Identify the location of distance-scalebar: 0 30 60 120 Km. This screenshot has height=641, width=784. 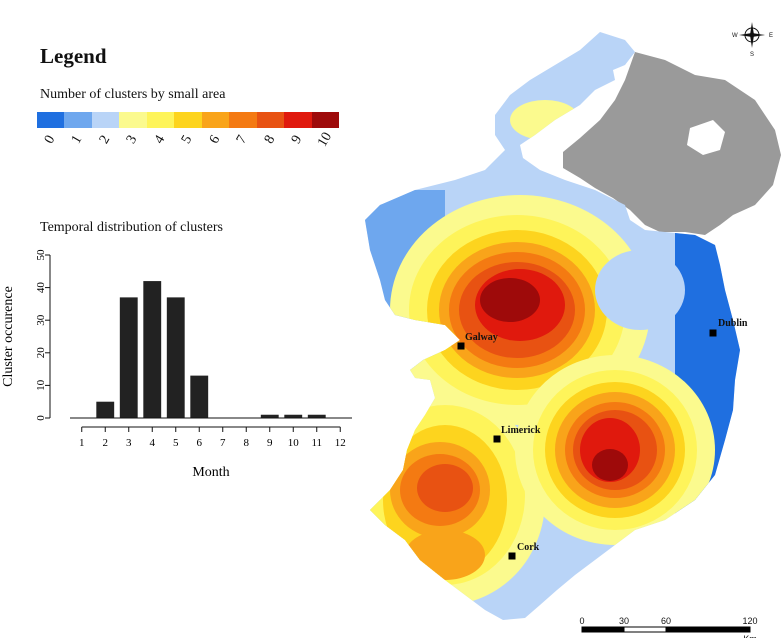
(668, 627).